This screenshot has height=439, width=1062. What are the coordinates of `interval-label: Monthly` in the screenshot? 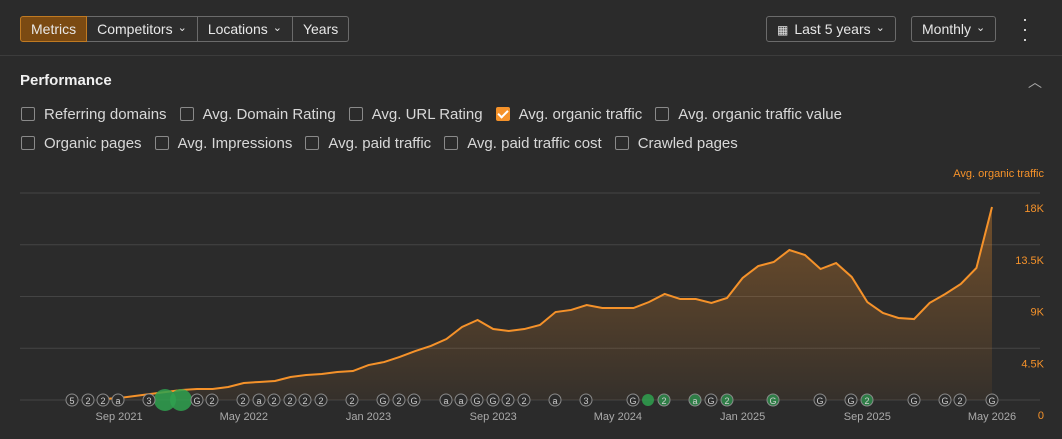 It's located at (947, 29).